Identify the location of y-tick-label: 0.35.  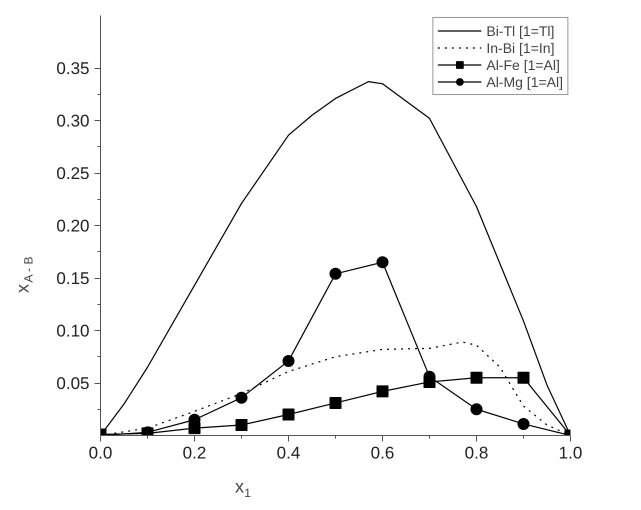
(73, 68).